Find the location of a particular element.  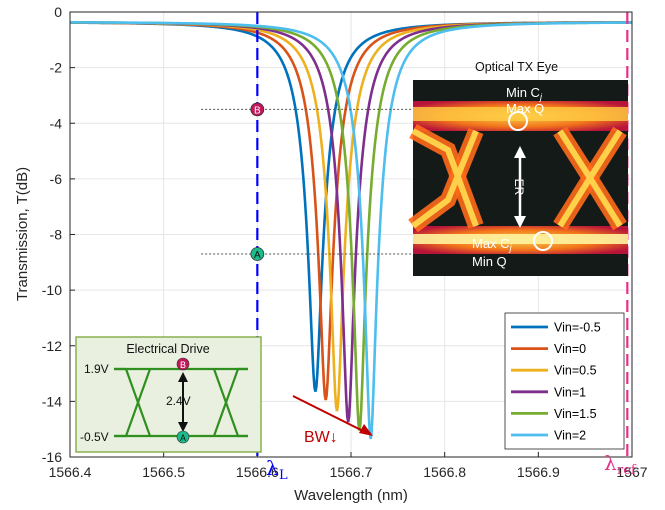

svg-text: Min Cj is located at coordinates (524, 93).